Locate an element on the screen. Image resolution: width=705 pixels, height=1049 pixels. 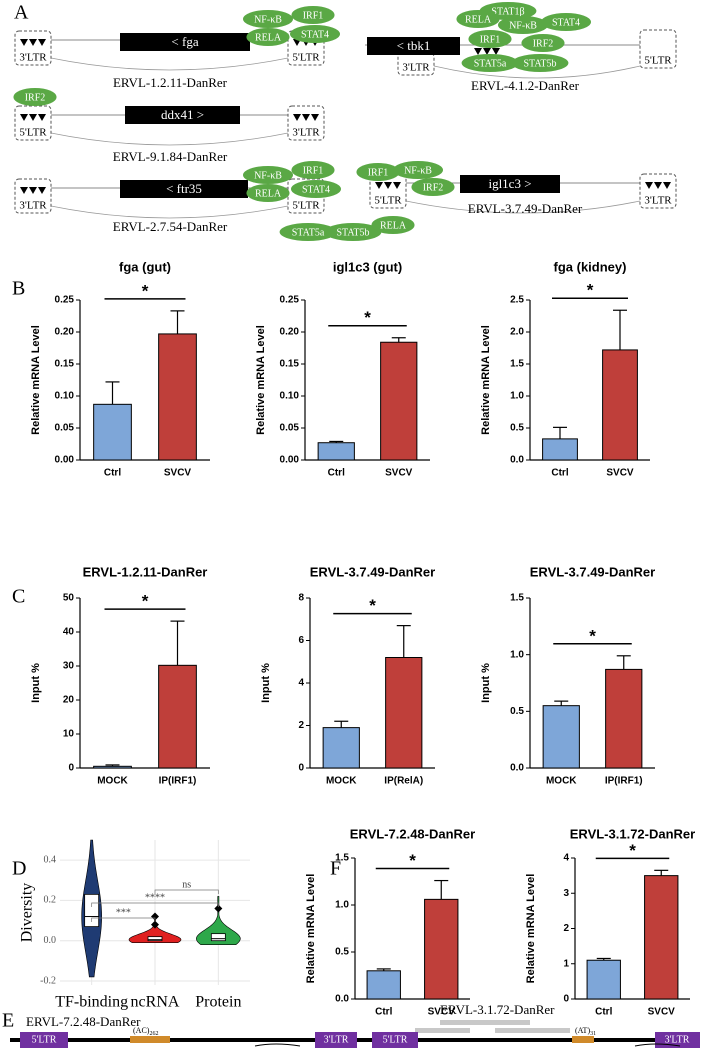
repeat-count: 262 is located at coordinates (153, 1034).